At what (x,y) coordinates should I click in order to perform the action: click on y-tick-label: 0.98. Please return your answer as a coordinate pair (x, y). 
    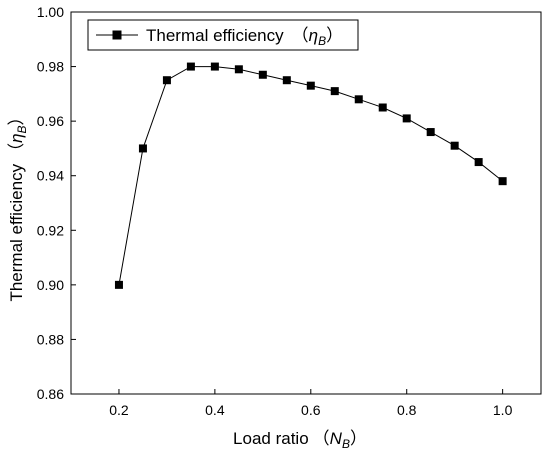
    Looking at the image, I should click on (50, 67).